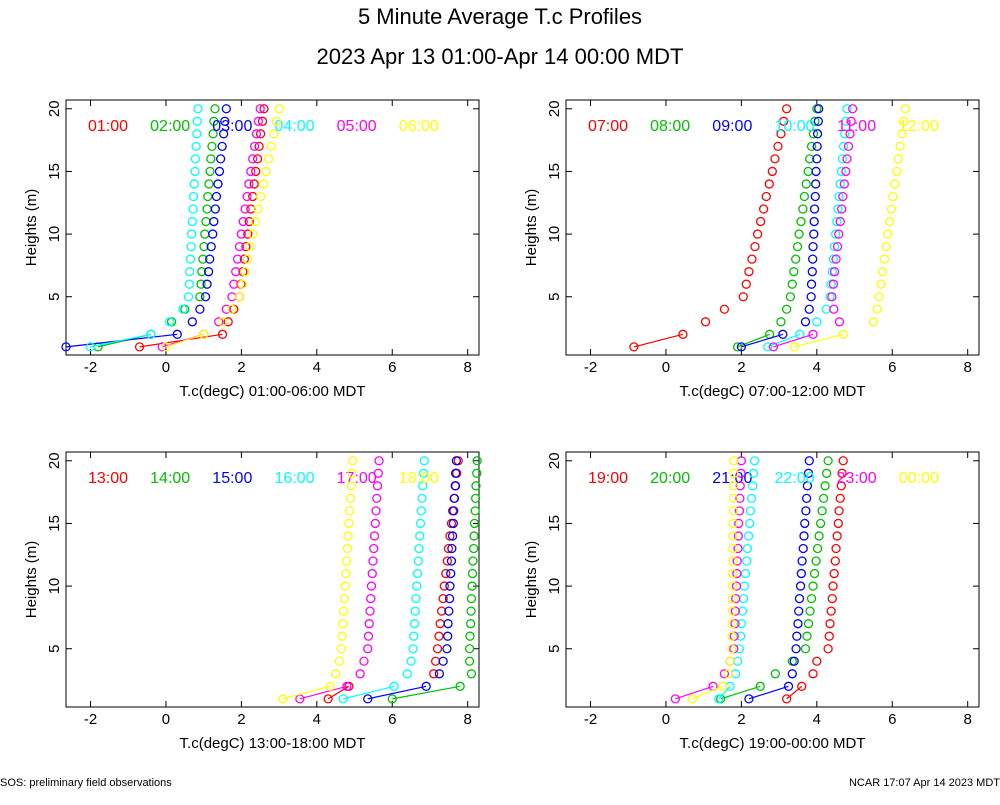 The image size is (1000, 805). I want to click on plot-frame, so click(772, 579).